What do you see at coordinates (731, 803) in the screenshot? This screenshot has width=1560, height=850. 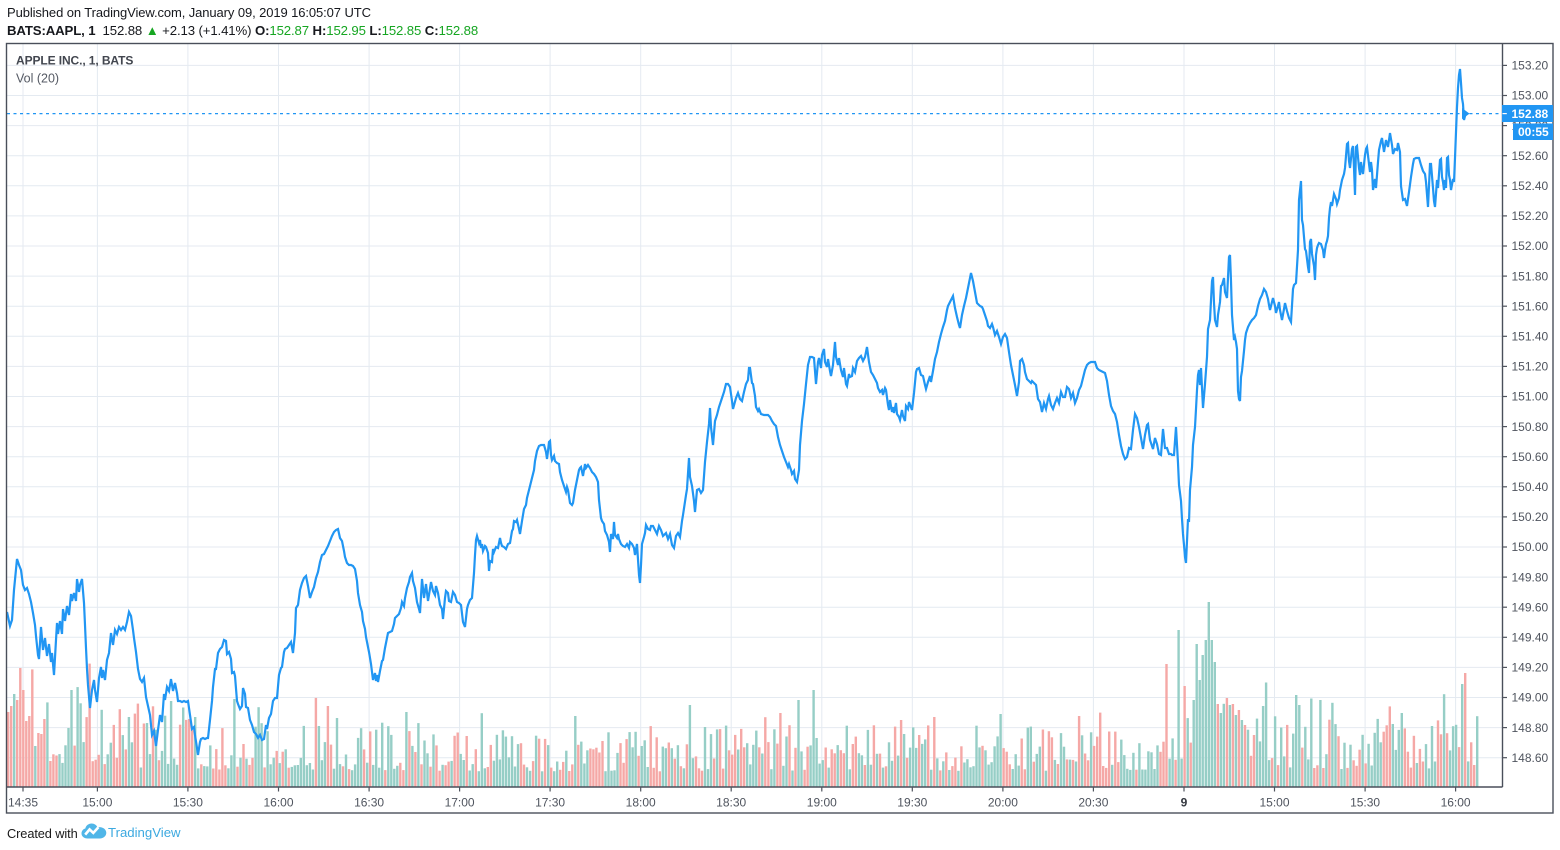 I see `svg-text: 18:30` at bounding box center [731, 803].